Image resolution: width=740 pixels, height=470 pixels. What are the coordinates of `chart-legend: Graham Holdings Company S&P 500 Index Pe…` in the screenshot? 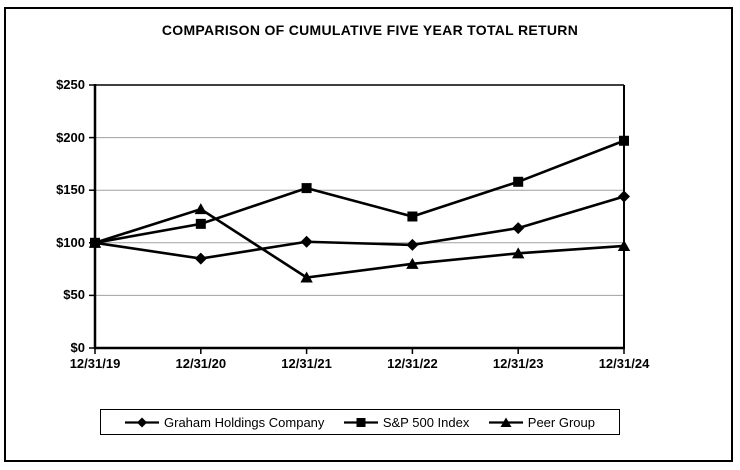 It's located at (360, 422).